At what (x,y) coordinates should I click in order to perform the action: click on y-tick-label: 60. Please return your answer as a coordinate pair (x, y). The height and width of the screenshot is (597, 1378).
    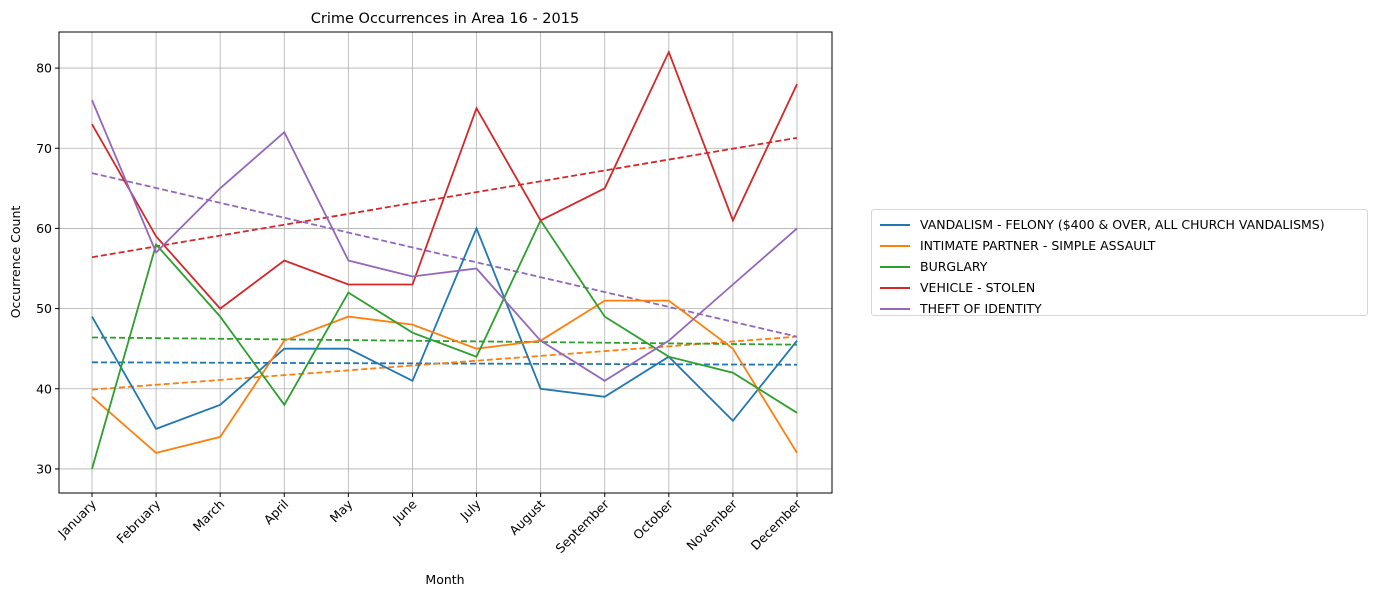
    Looking at the image, I should click on (44, 228).